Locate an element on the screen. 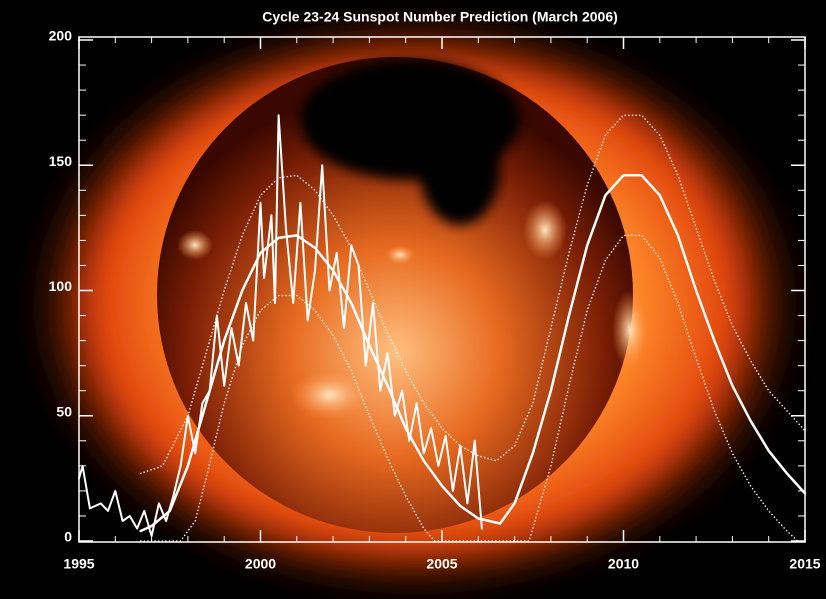 This screenshot has height=599, width=826. x-tick-label: 2005 is located at coordinates (441, 564).